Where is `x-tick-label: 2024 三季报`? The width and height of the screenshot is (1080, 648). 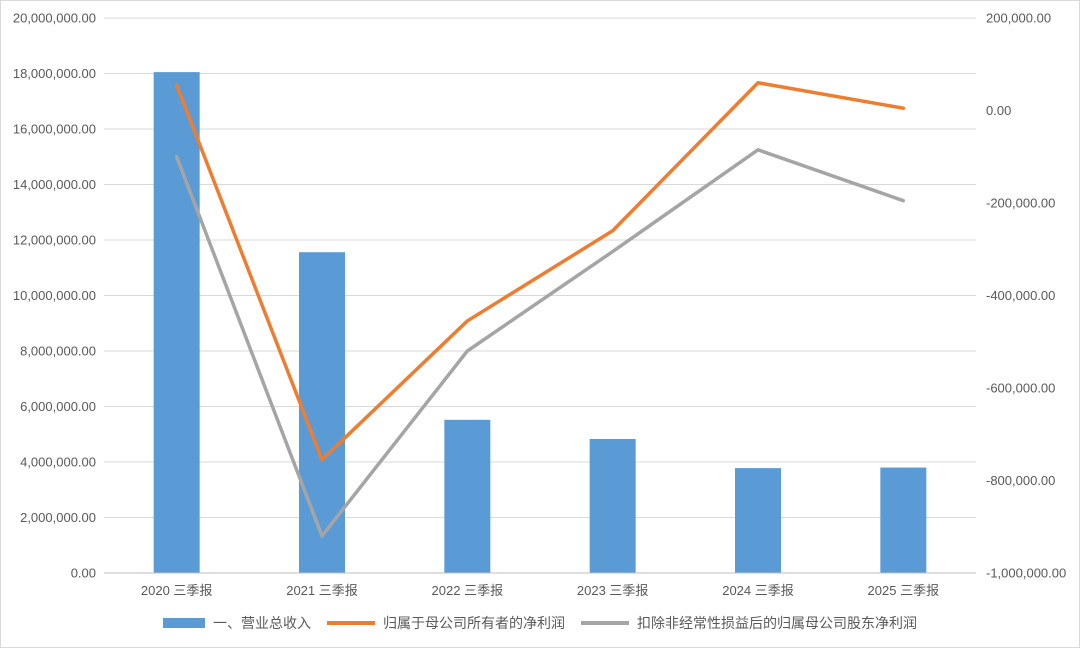
x-tick-label: 2024 三季报 is located at coordinates (758, 590).